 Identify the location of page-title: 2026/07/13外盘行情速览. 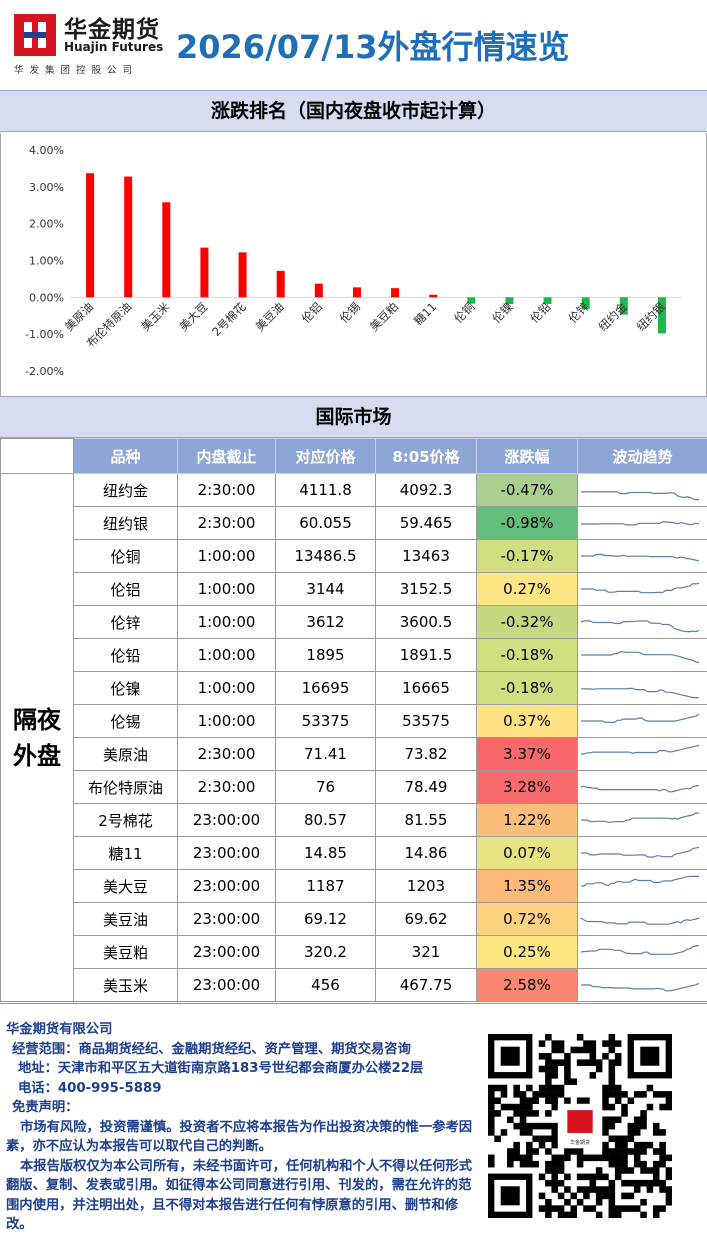
(373, 47).